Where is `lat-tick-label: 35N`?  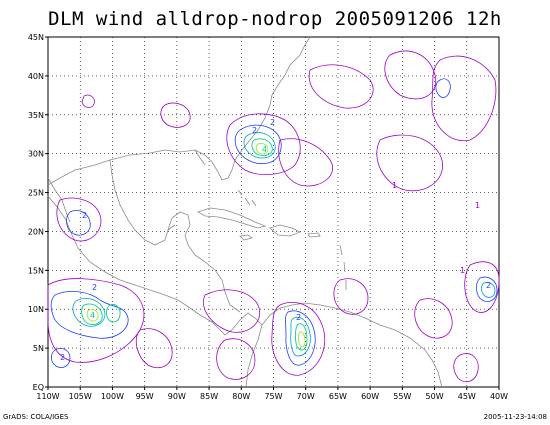
lat-tick-label: 35N is located at coordinates (36, 115).